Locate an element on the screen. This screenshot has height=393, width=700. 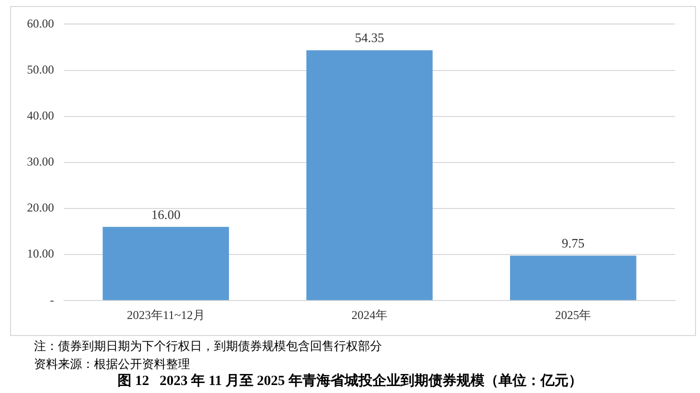
x-tick-label: 2024年 is located at coordinates (370, 315).